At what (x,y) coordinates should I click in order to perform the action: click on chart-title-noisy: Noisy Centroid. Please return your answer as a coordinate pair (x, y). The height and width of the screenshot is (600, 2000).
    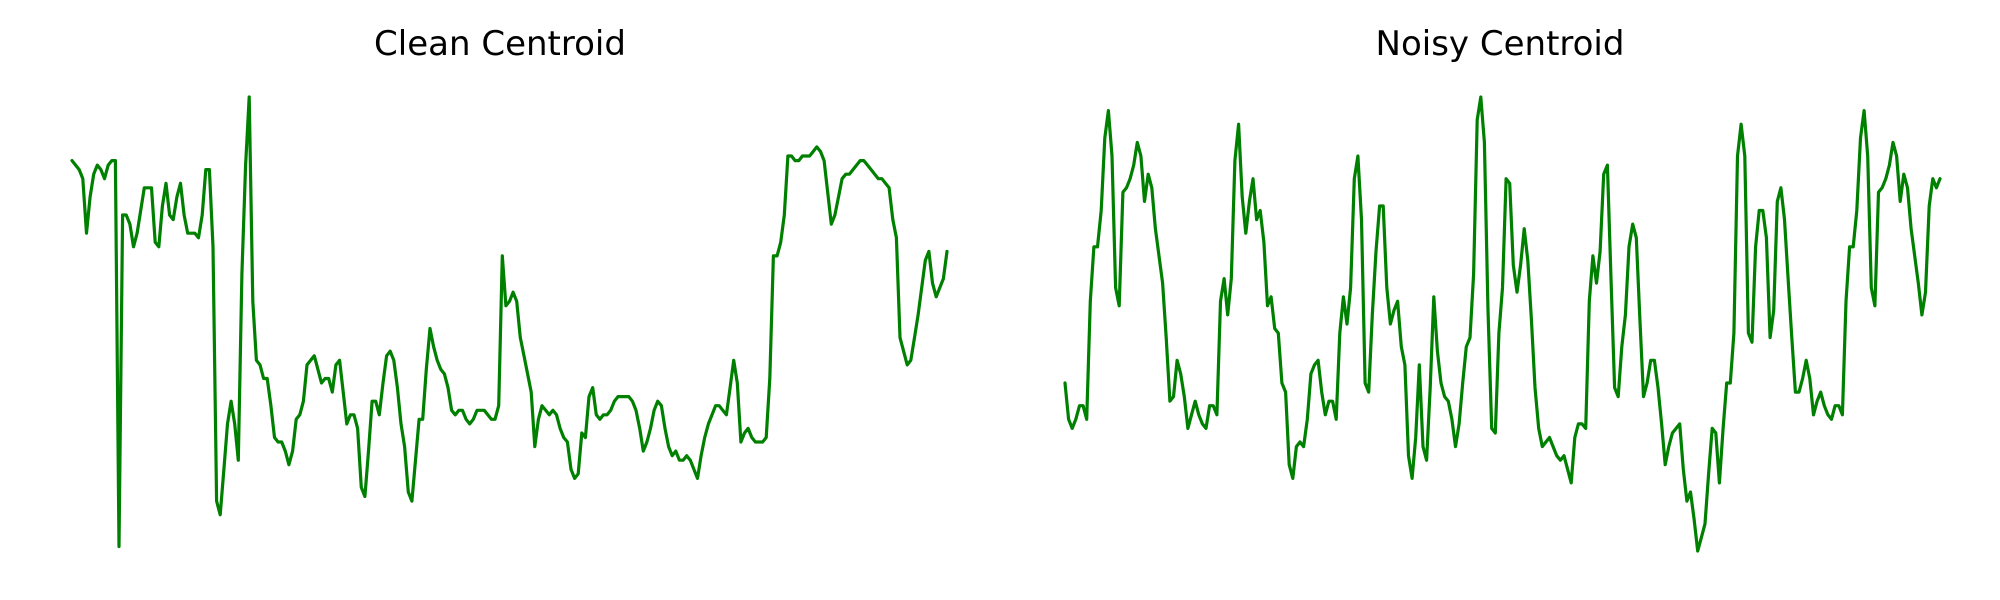
    Looking at the image, I should click on (1500, 44).